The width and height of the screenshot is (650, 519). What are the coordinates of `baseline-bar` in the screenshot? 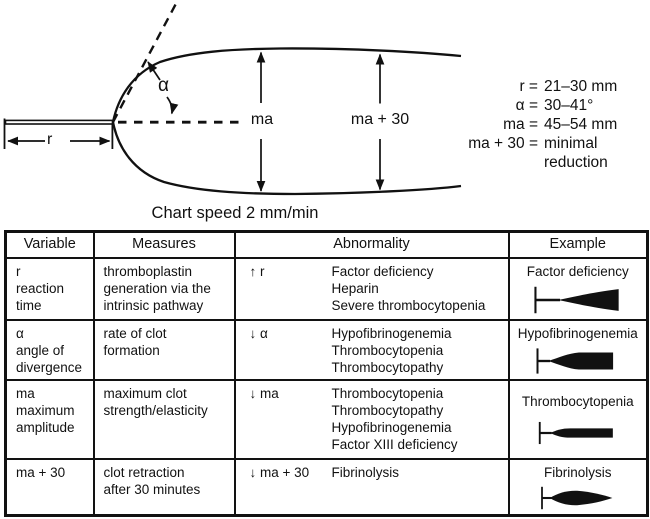 It's located at (58, 133).